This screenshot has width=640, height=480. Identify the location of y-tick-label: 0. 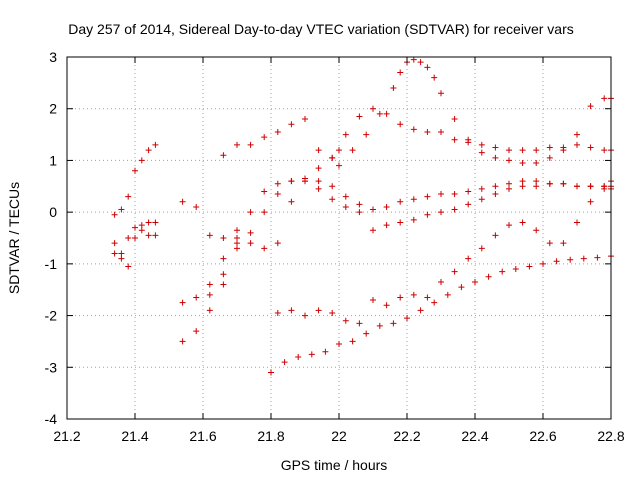
(53, 212).